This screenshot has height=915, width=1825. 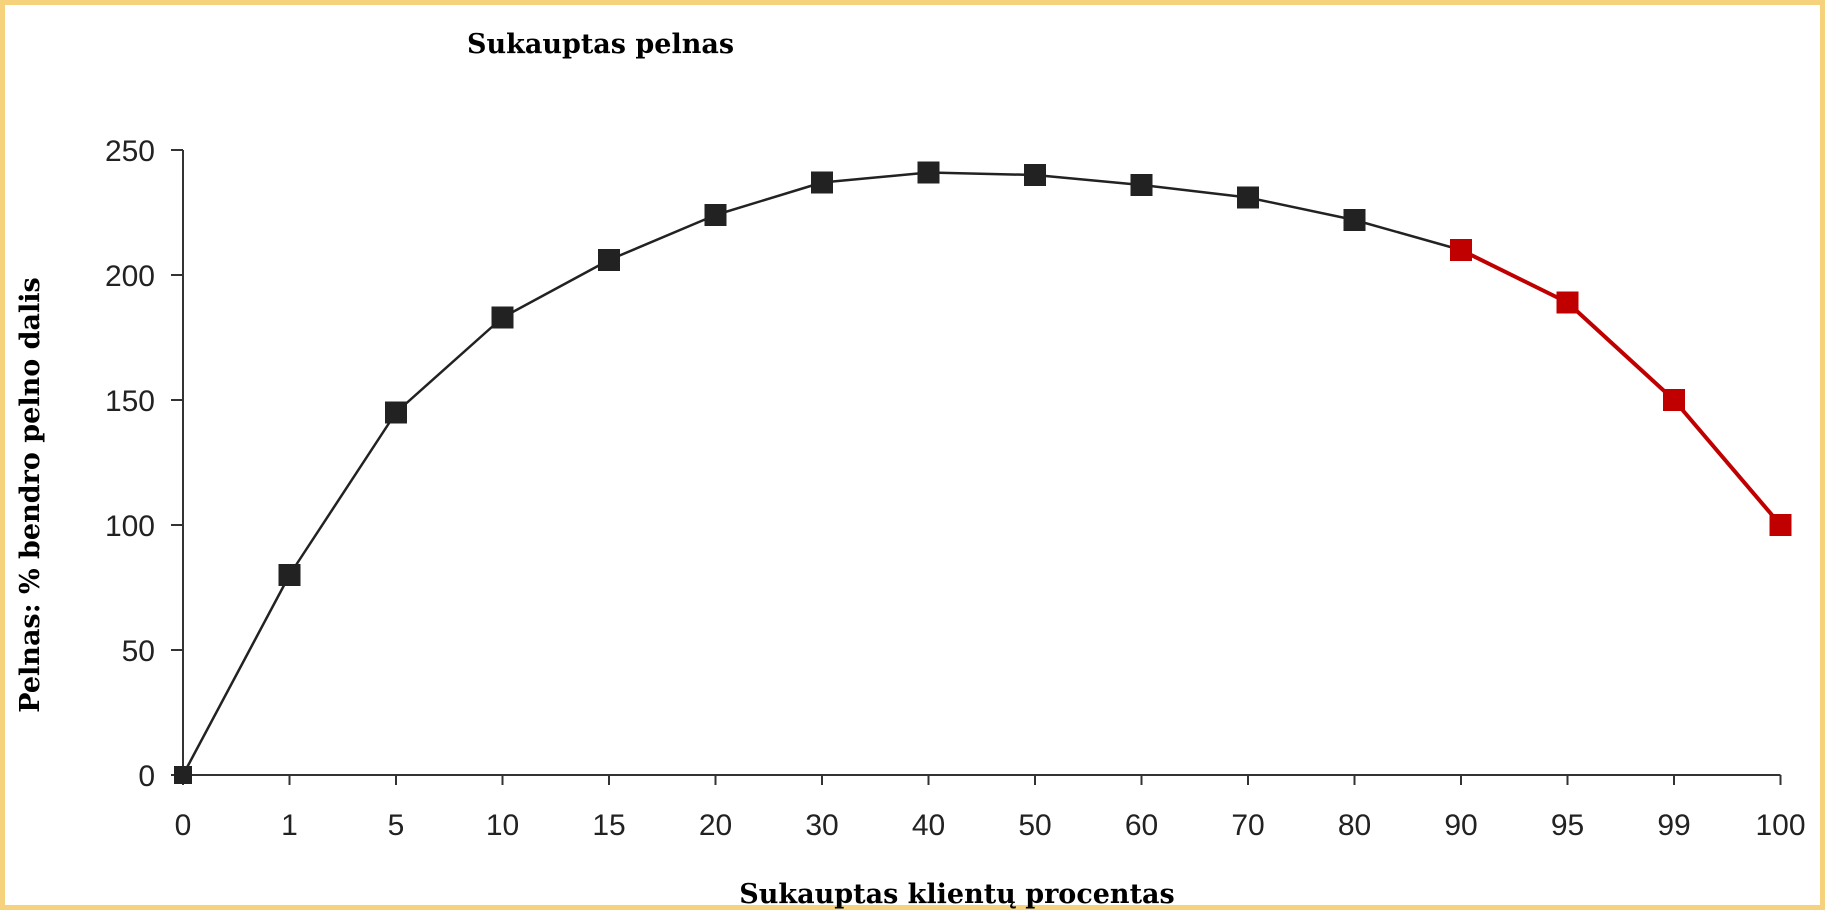 What do you see at coordinates (289, 825) in the screenshot?
I see `x-tick-label: 1` at bounding box center [289, 825].